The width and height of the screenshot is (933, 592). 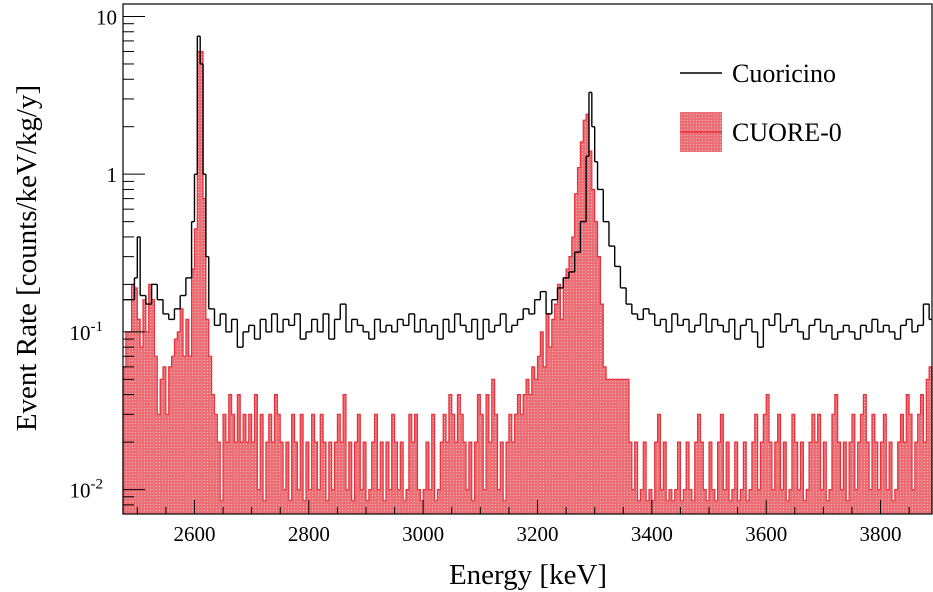 I want to click on x-tick-label: 3600, so click(x=766, y=534).